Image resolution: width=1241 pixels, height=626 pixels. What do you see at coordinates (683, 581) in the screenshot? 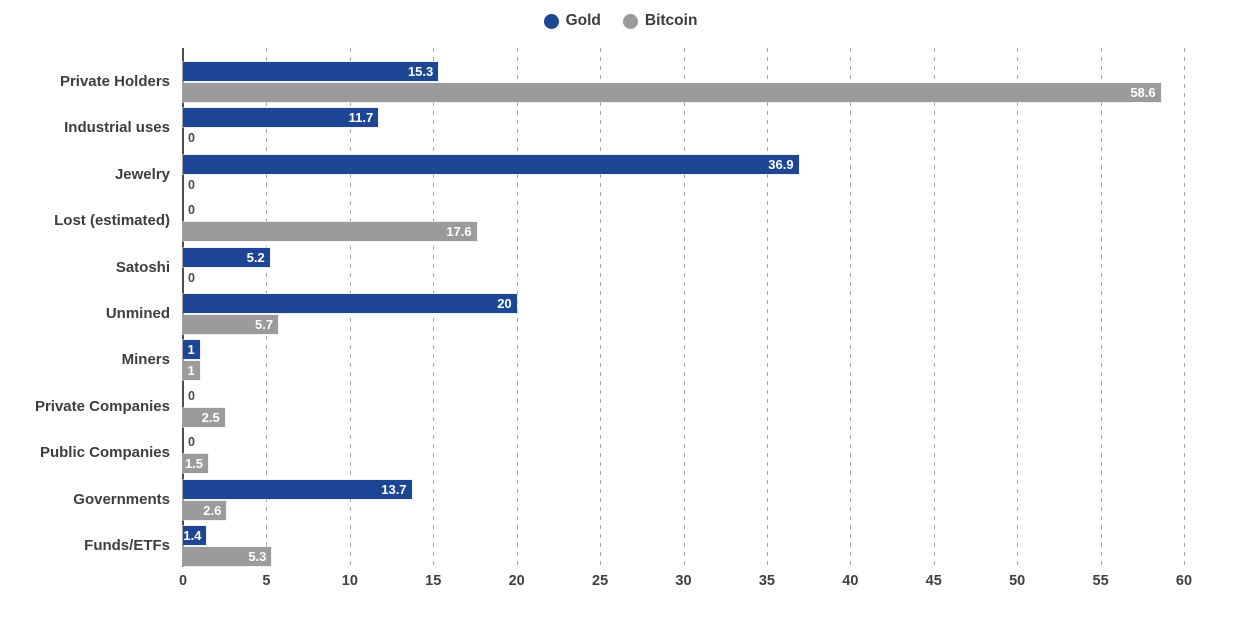
I see `x-axis-tick-label: 30` at bounding box center [683, 581].